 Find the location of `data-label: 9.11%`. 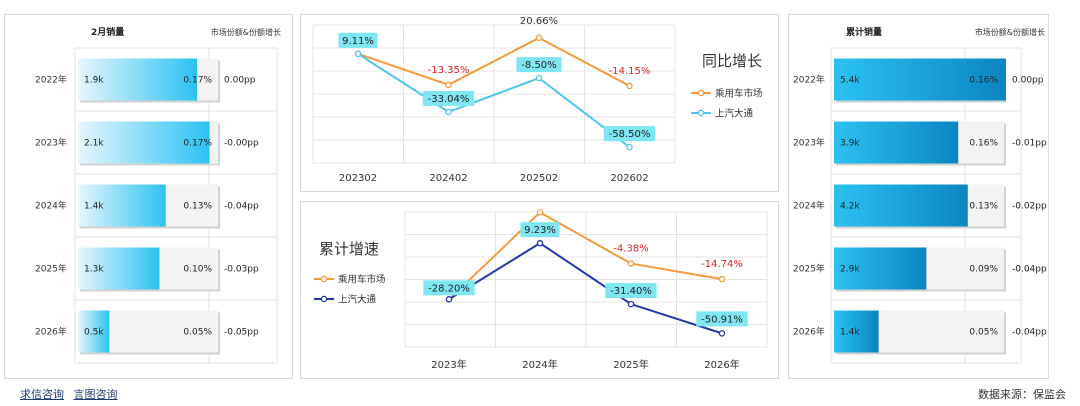

data-label: 9.11% is located at coordinates (358, 41).